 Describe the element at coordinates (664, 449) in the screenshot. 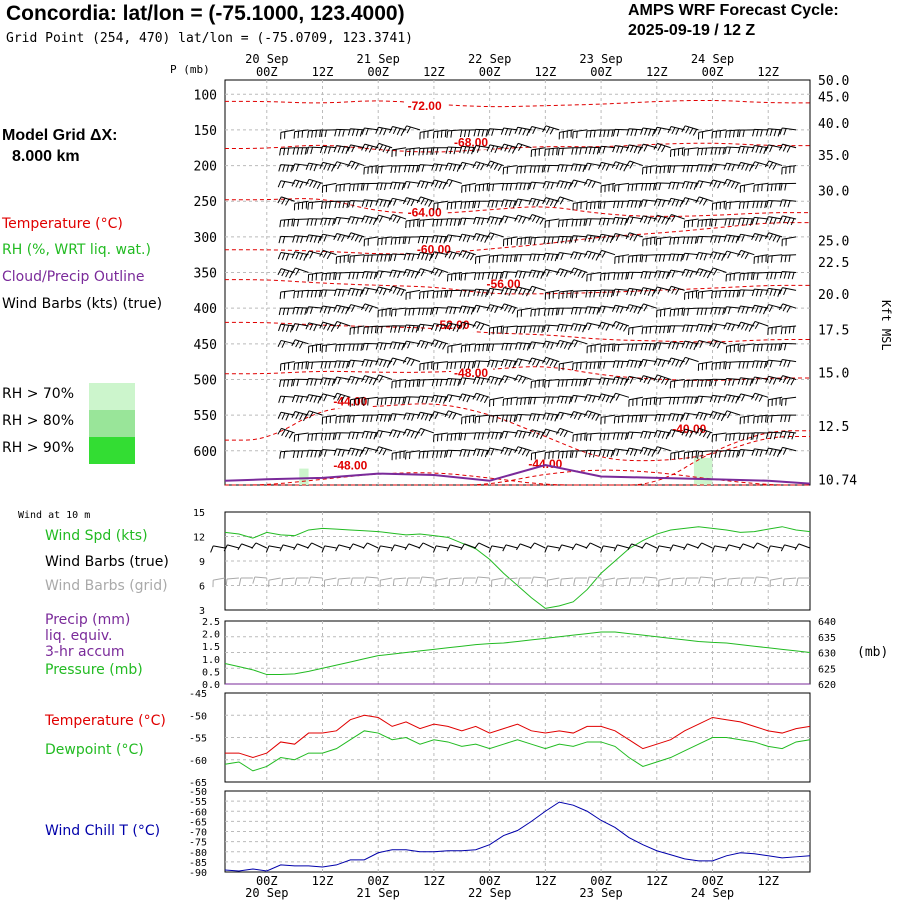

I see `upper-barb-18-27-staff` at that location.